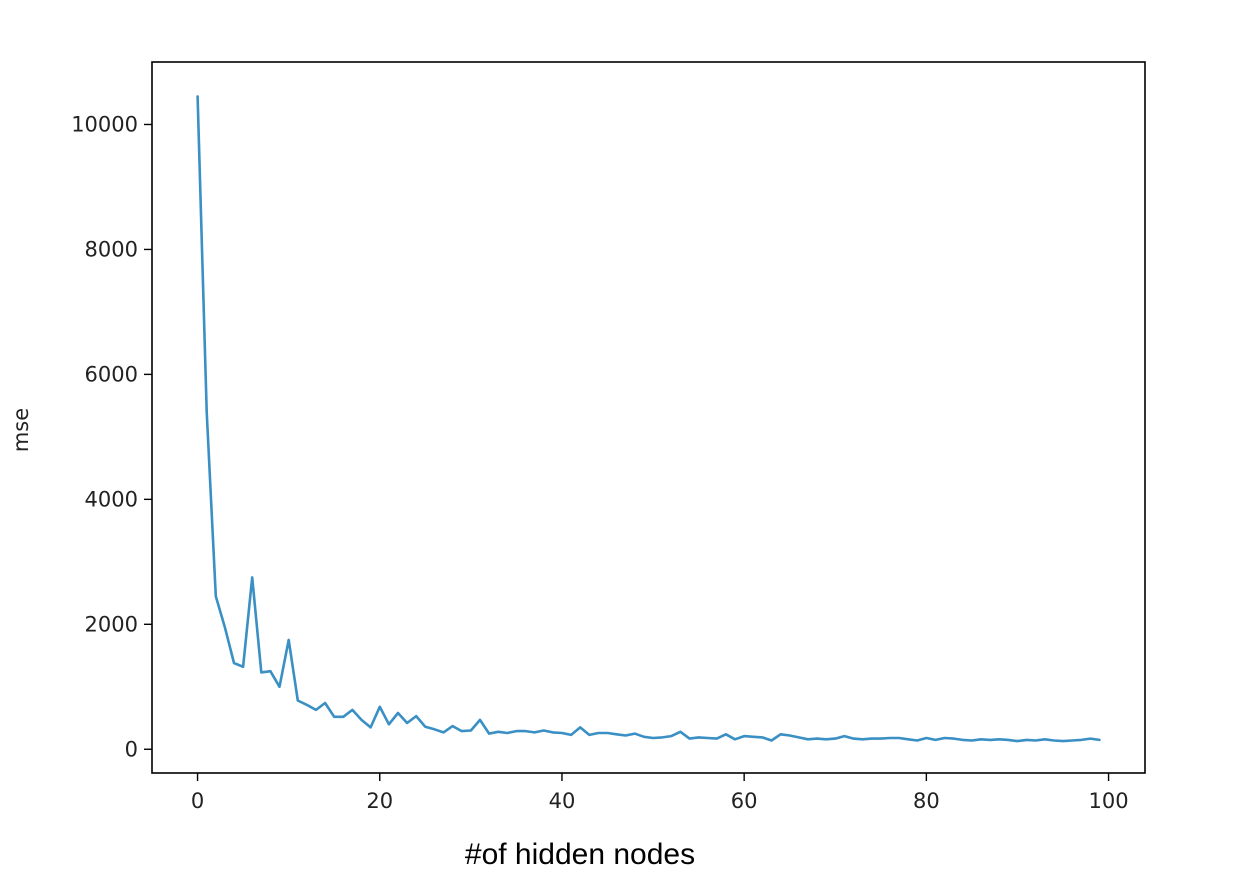 This screenshot has height=880, width=1250. I want to click on x-tick-label: 100, so click(1109, 801).